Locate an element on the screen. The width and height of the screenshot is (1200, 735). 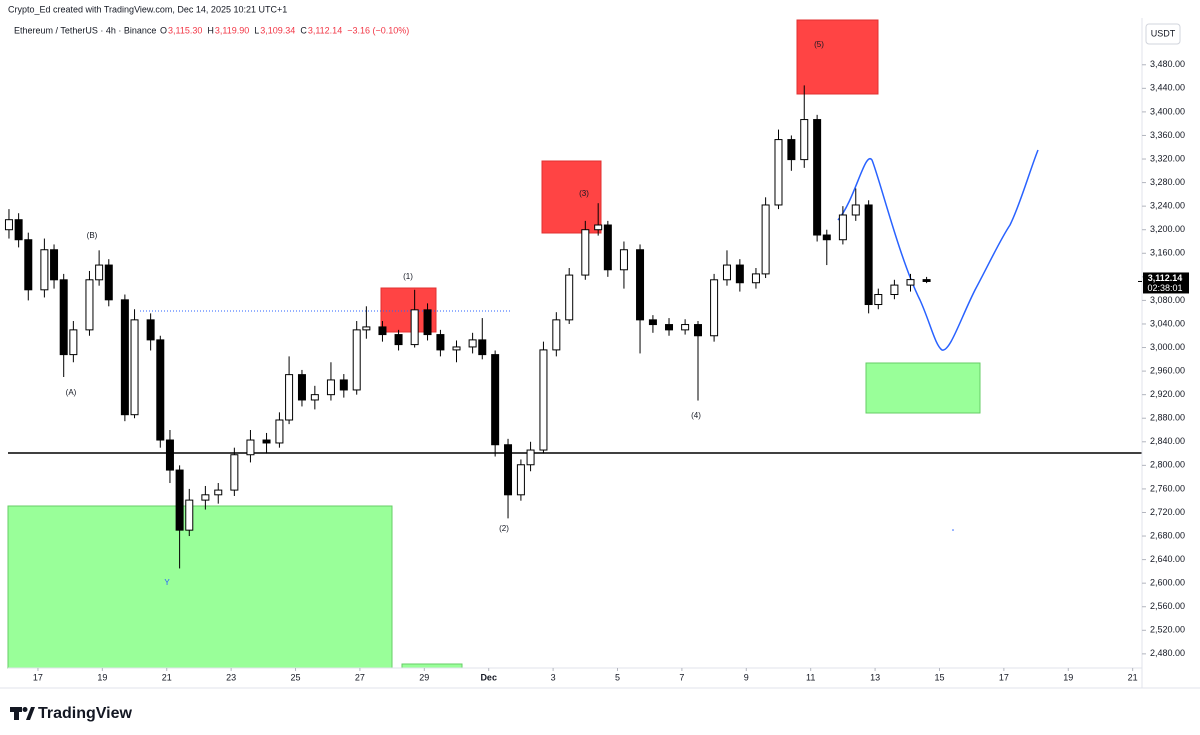
logo-mark is located at coordinates (25, 709).